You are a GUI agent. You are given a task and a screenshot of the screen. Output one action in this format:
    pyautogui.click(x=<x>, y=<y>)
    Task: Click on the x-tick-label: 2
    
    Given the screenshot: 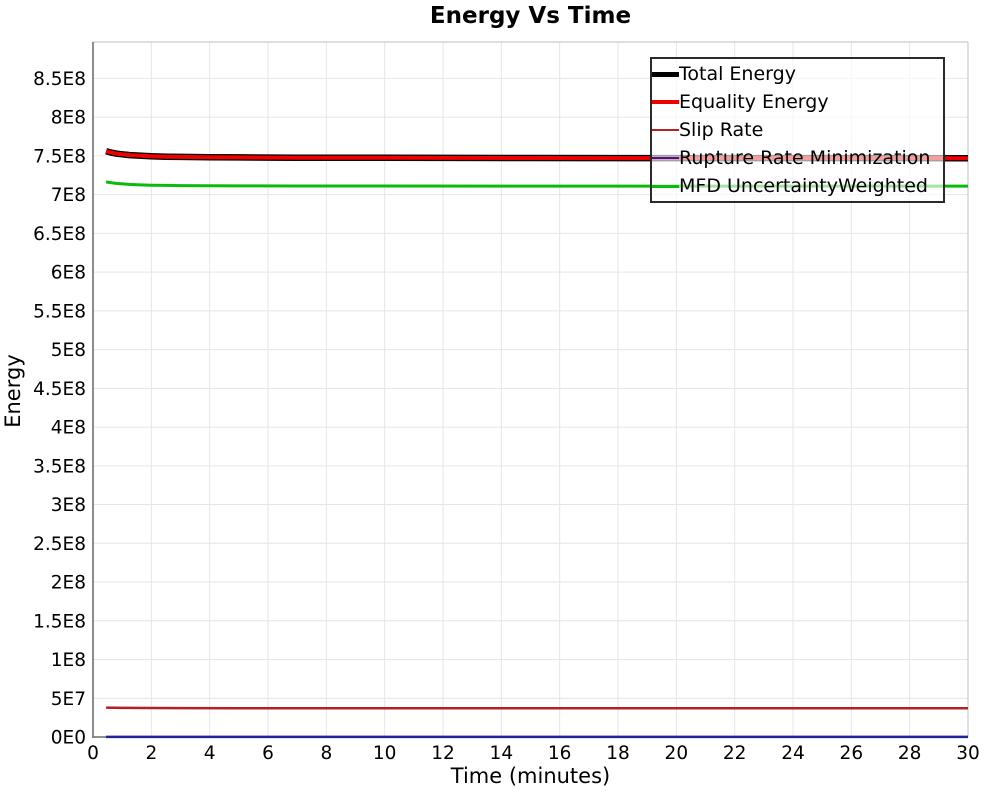 What is the action you would take?
    pyautogui.click(x=151, y=753)
    